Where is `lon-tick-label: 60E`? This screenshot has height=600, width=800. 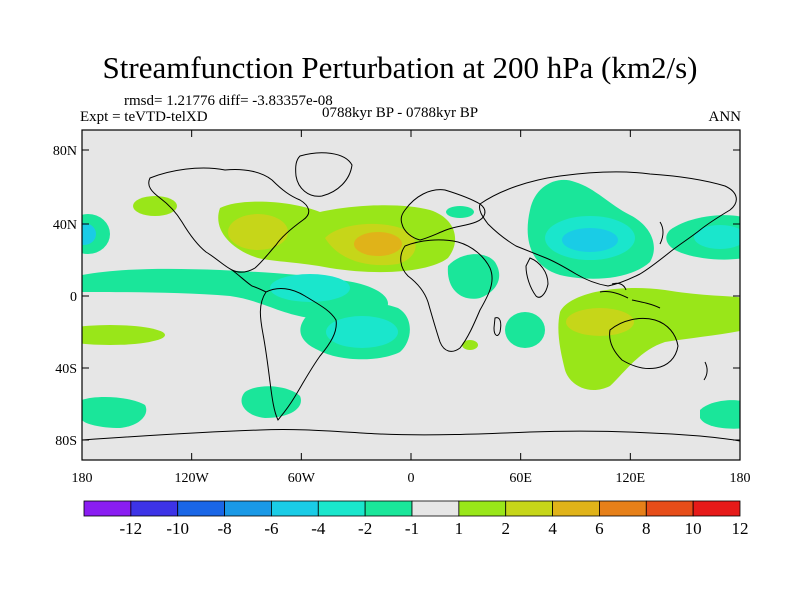 lon-tick-label: 60E is located at coordinates (520, 478).